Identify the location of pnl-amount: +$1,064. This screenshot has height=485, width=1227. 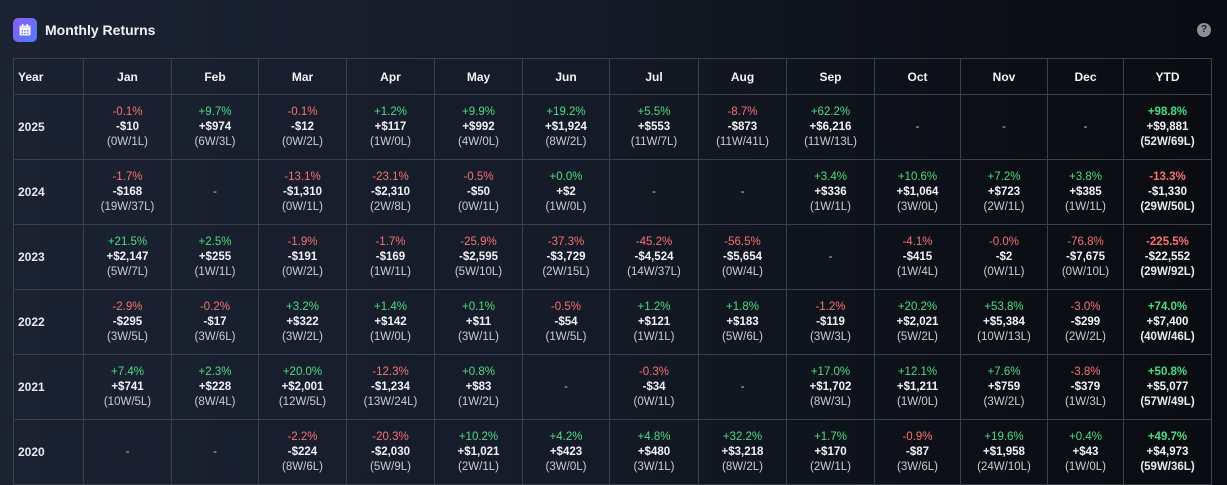
(917, 191).